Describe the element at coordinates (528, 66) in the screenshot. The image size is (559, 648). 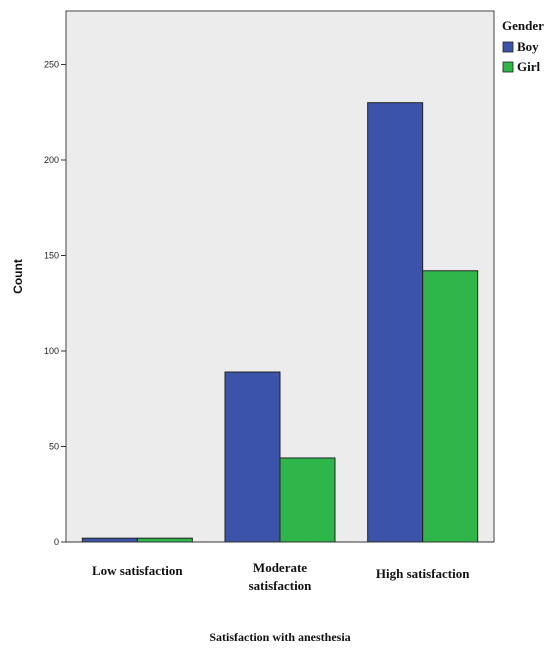
I see `legend-label-girl: Girl` at that location.